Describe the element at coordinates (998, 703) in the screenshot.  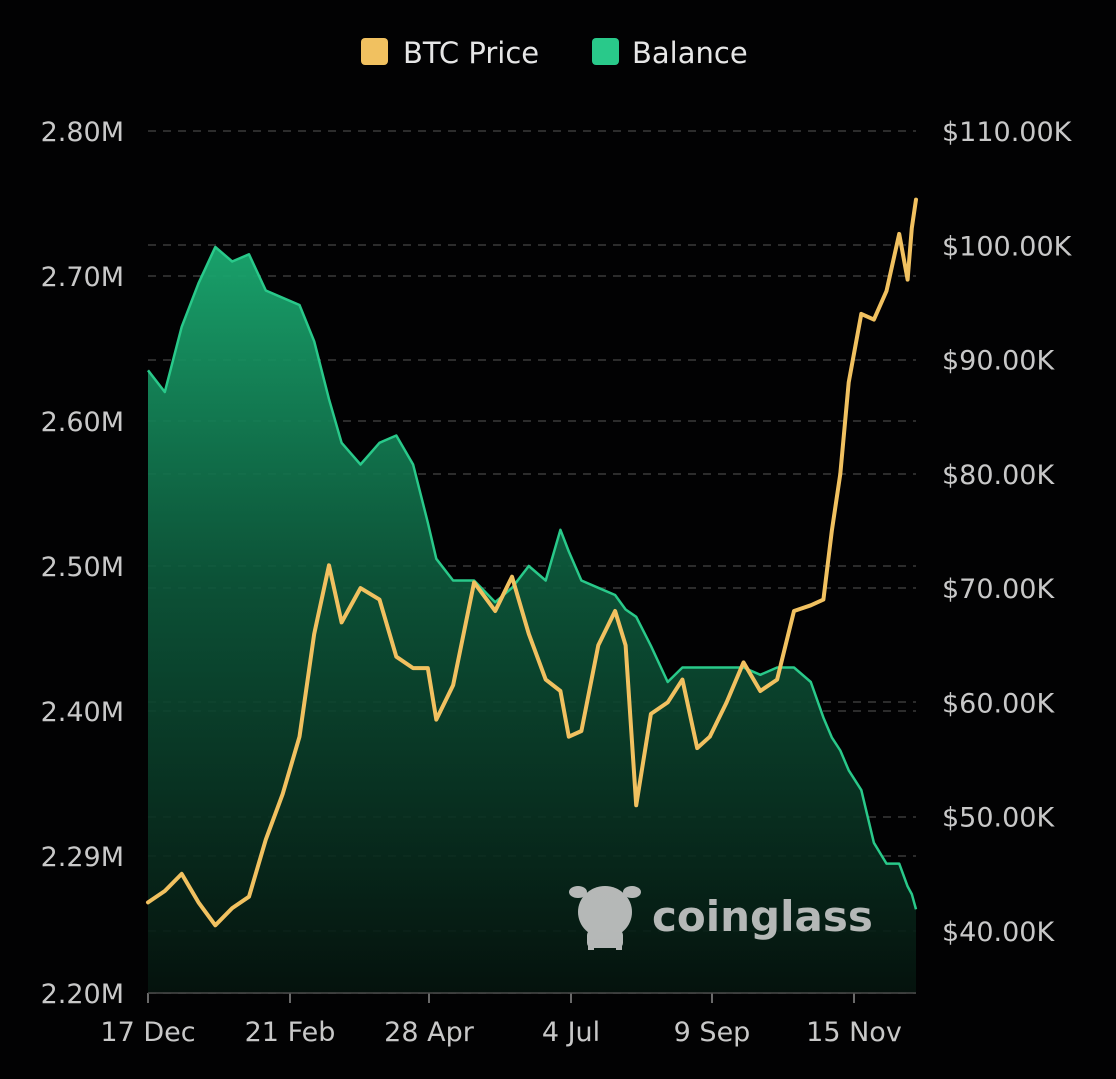
I see `right-tick-label: $60.00K` at that location.